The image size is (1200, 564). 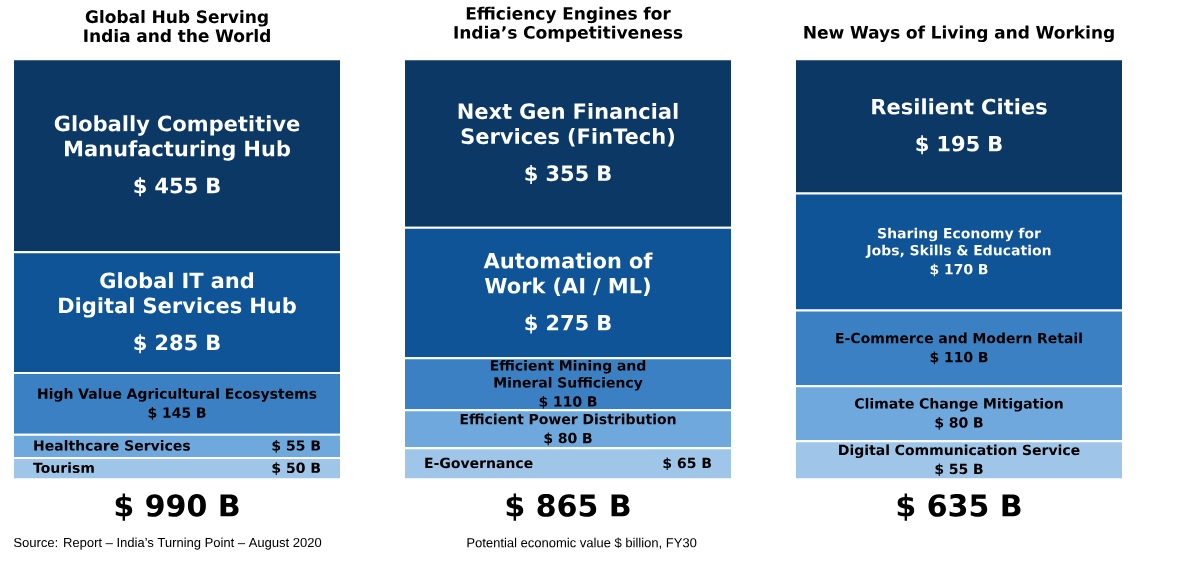 What do you see at coordinates (63, 467) in the screenshot?
I see `series-label: Tourism` at bounding box center [63, 467].